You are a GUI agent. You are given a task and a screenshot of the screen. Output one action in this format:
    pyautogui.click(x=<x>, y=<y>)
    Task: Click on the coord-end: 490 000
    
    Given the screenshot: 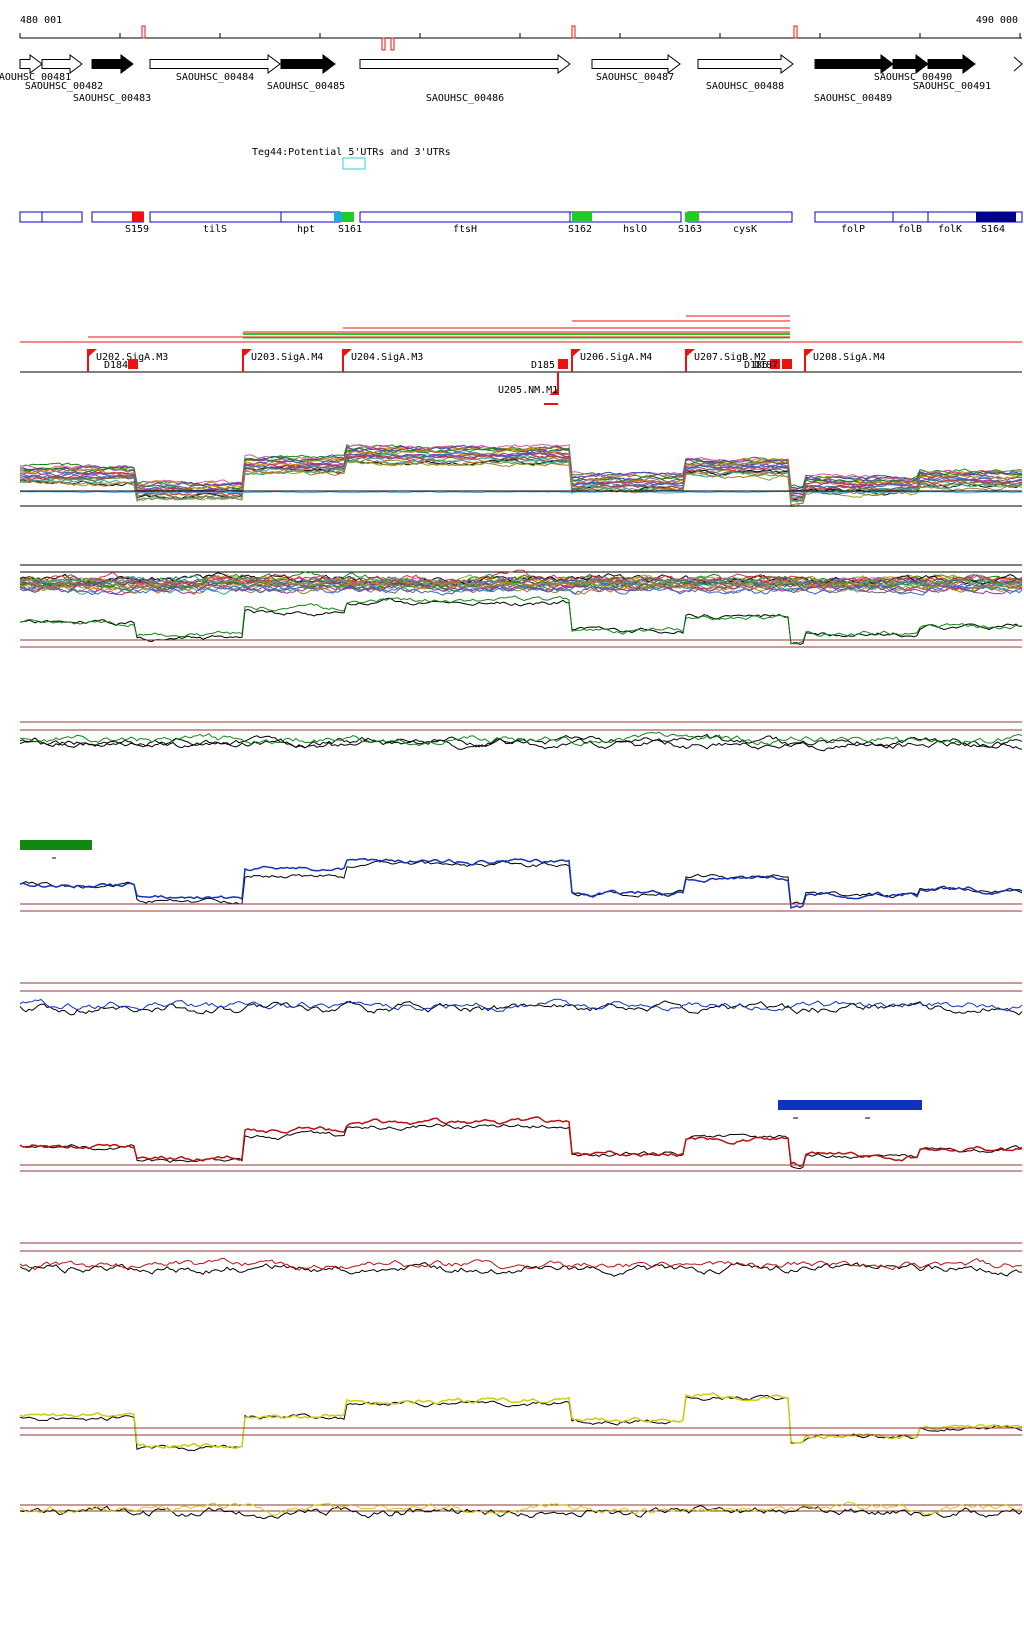 What is the action you would take?
    pyautogui.click(x=997, y=20)
    